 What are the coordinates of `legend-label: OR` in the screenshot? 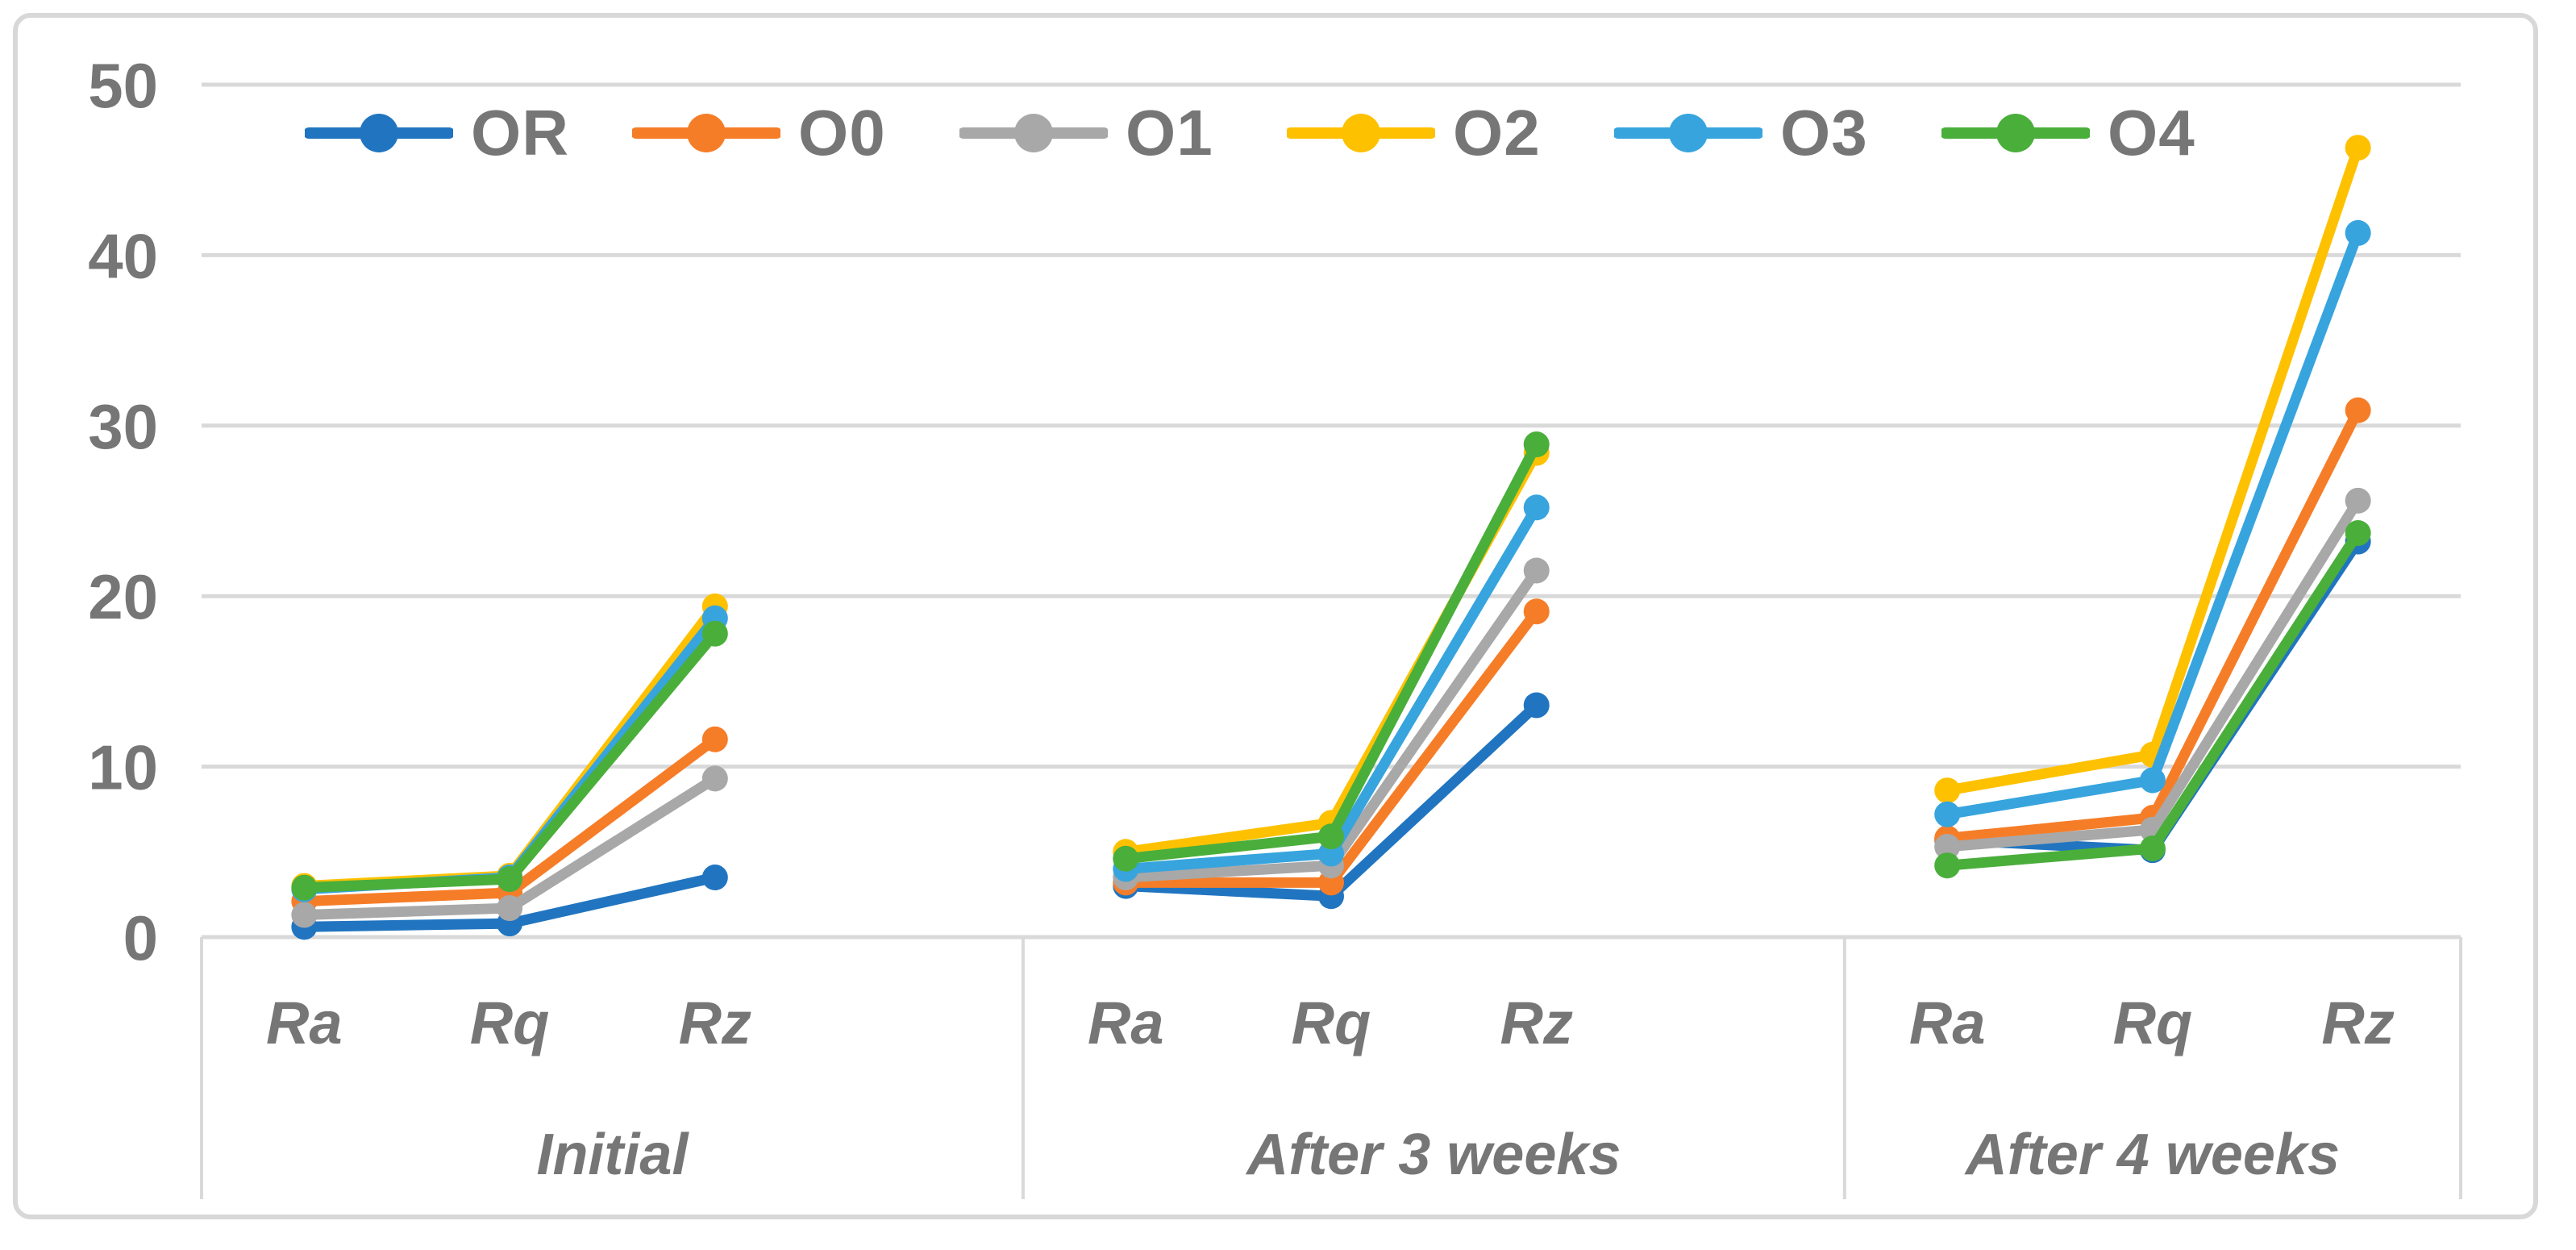 It's located at (520, 133).